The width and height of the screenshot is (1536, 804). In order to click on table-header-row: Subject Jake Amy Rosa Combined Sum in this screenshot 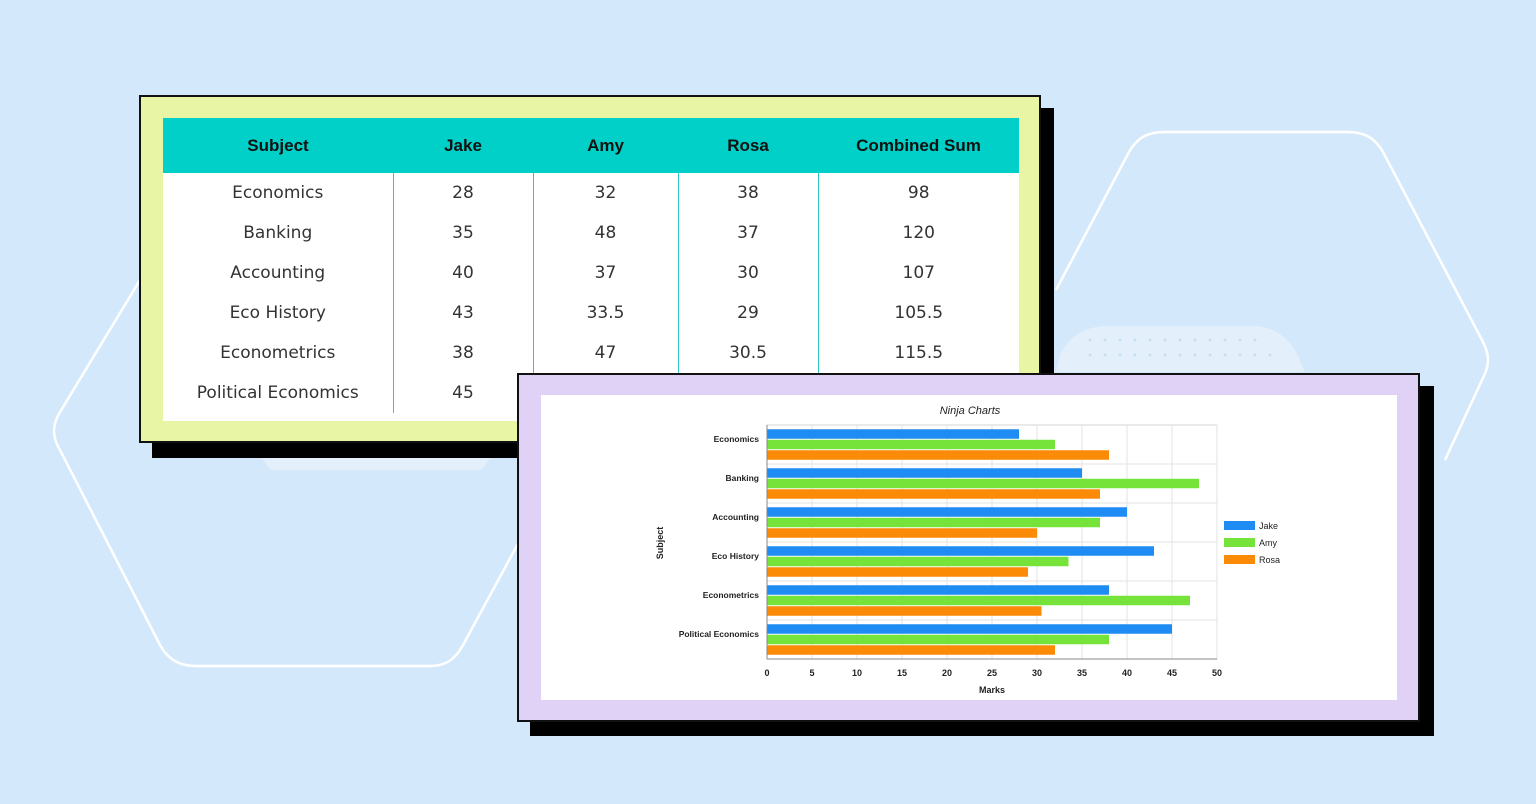, I will do `click(591, 145)`.